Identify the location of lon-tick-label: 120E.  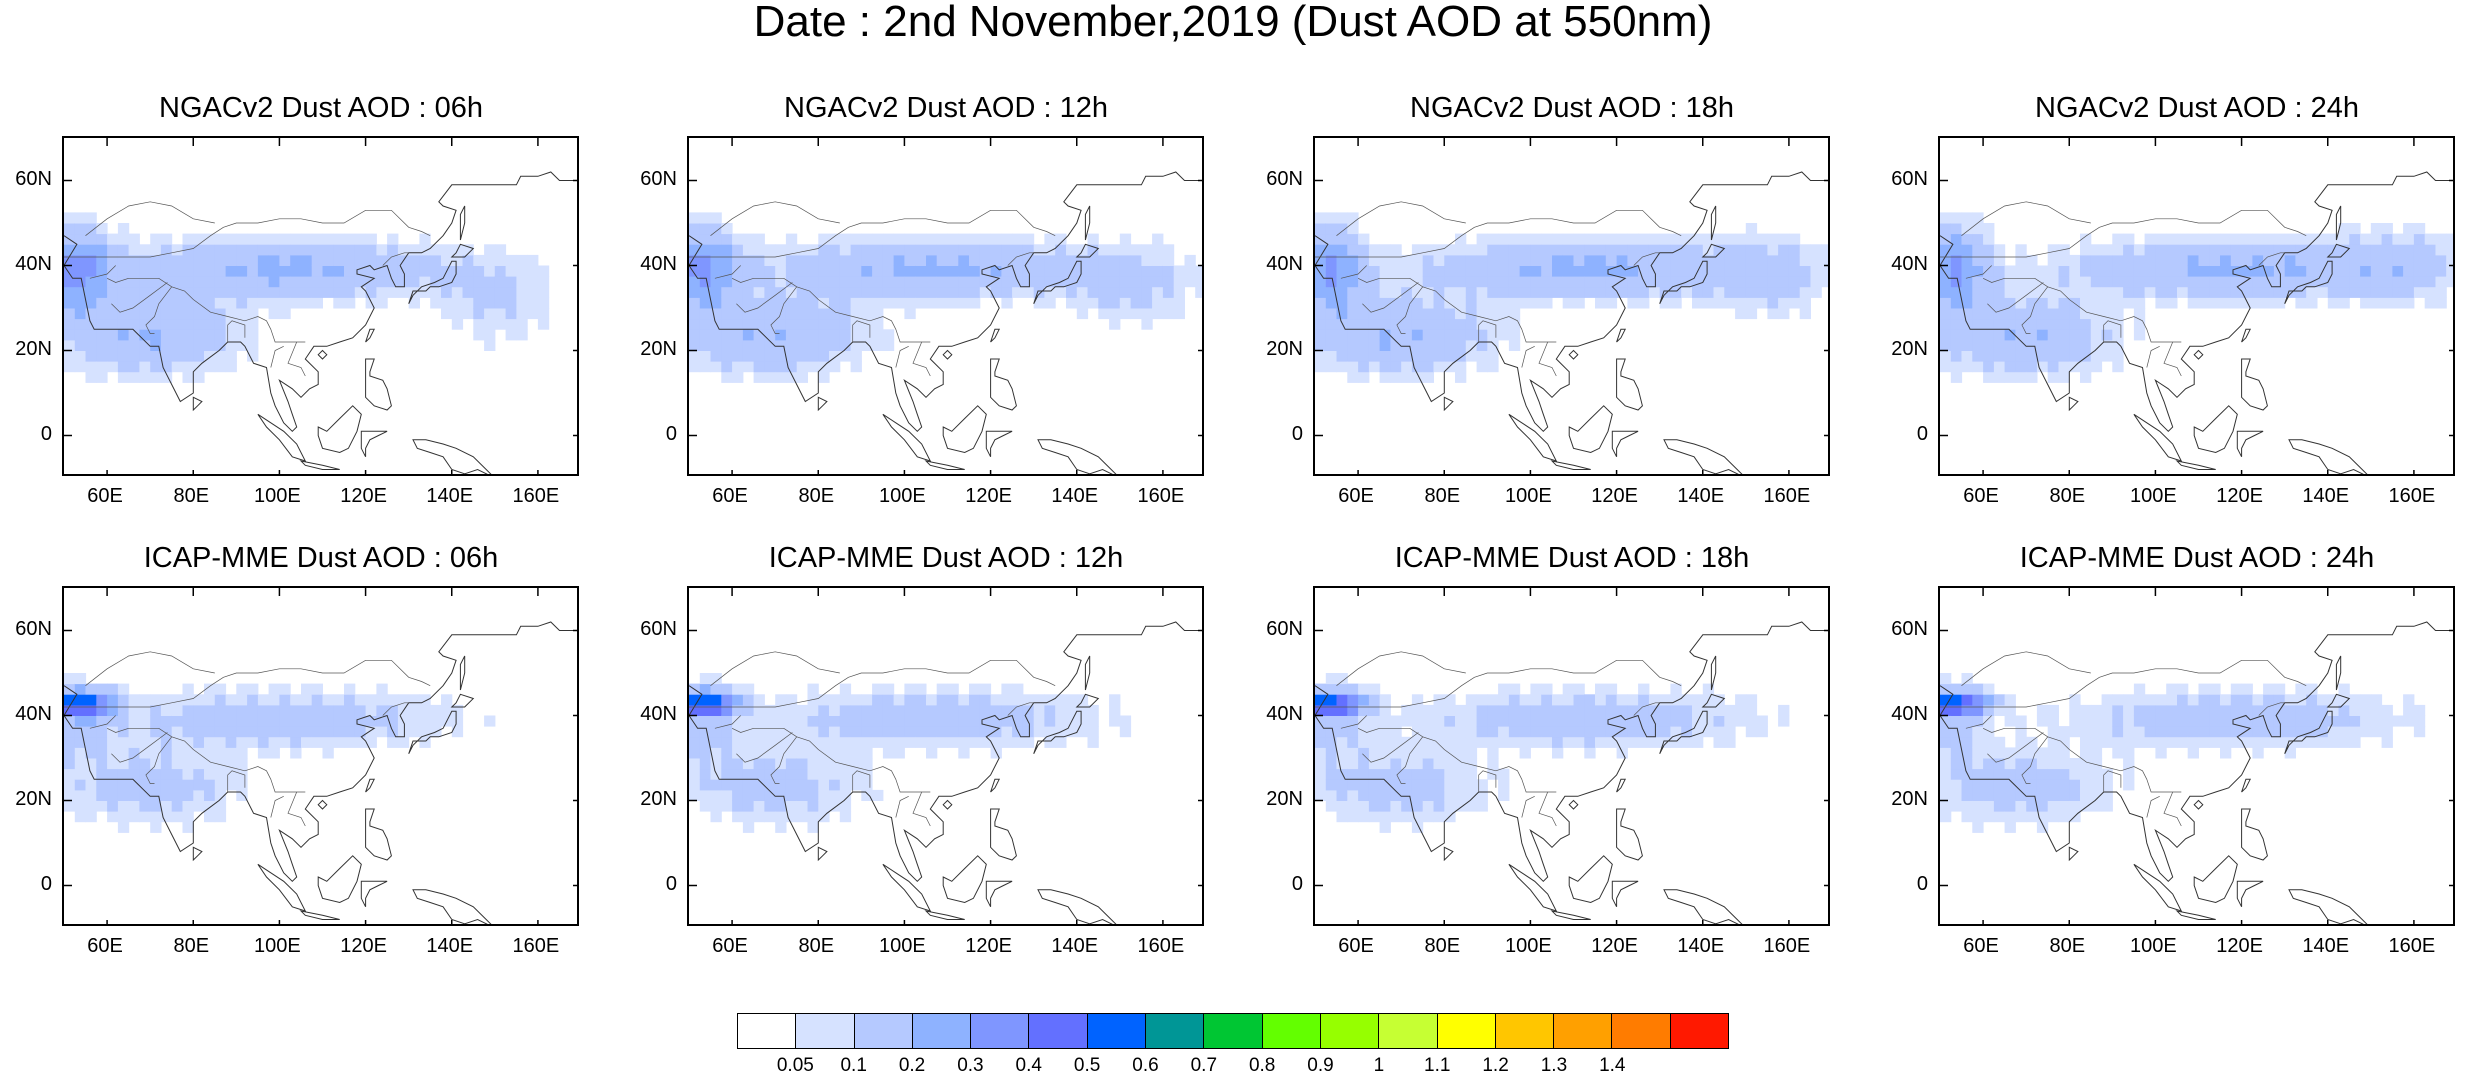
(2239, 946).